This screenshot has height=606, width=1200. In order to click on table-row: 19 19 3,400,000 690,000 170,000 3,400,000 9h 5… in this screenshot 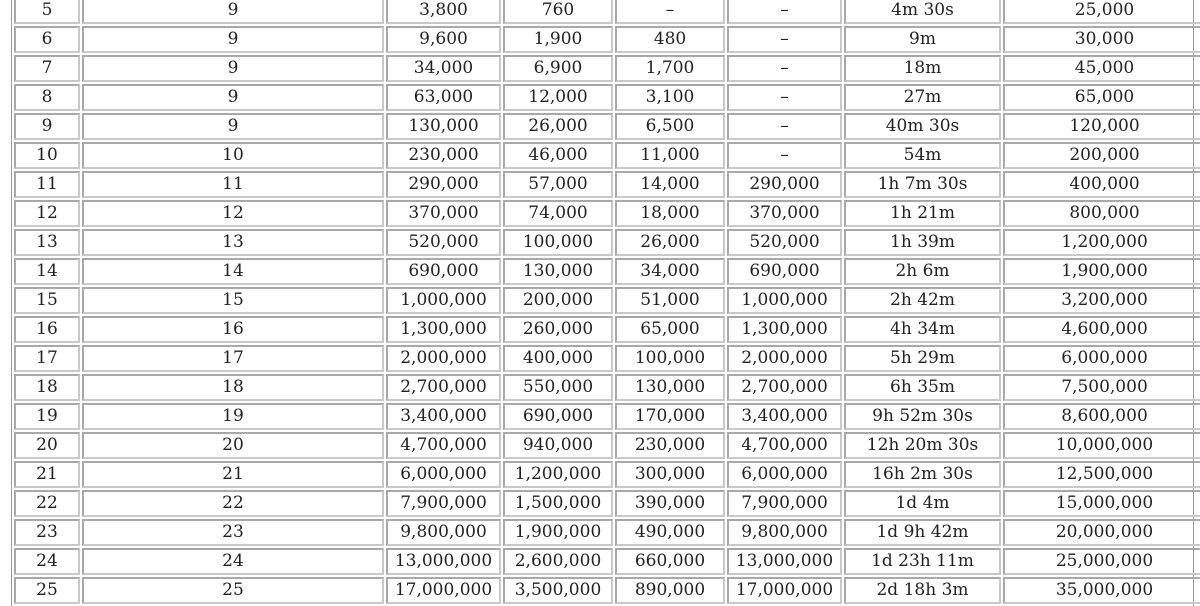, I will do `click(607, 416)`.